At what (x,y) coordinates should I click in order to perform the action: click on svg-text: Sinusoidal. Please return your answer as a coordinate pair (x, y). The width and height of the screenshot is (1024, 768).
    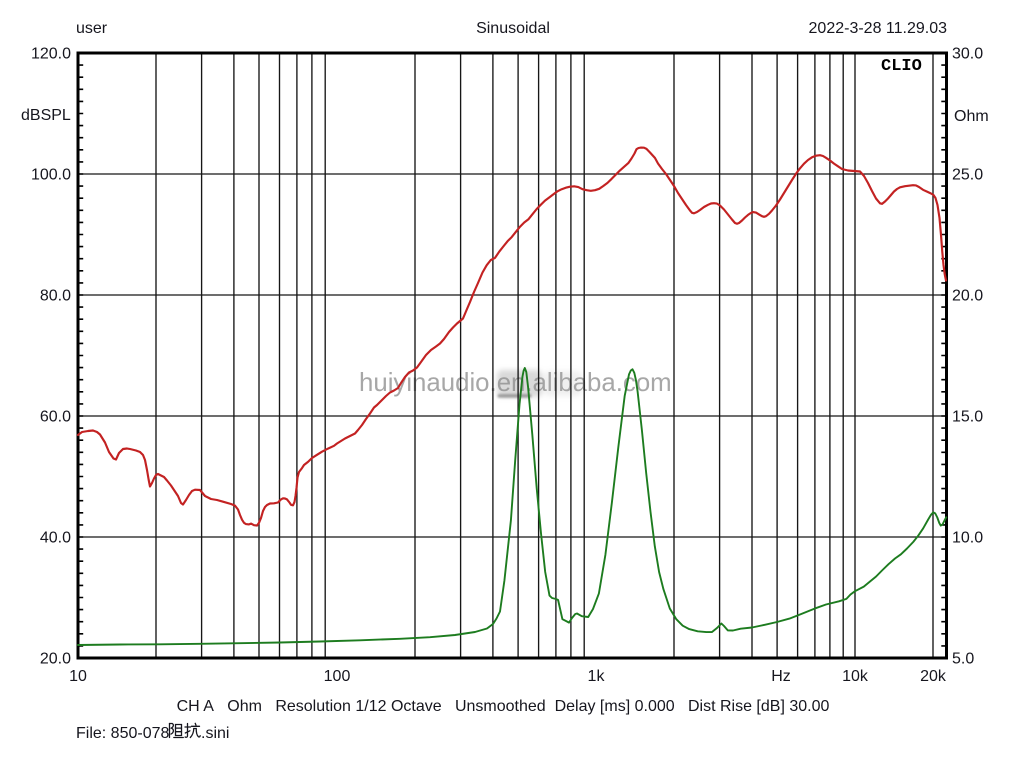
    Looking at the image, I should click on (513, 28).